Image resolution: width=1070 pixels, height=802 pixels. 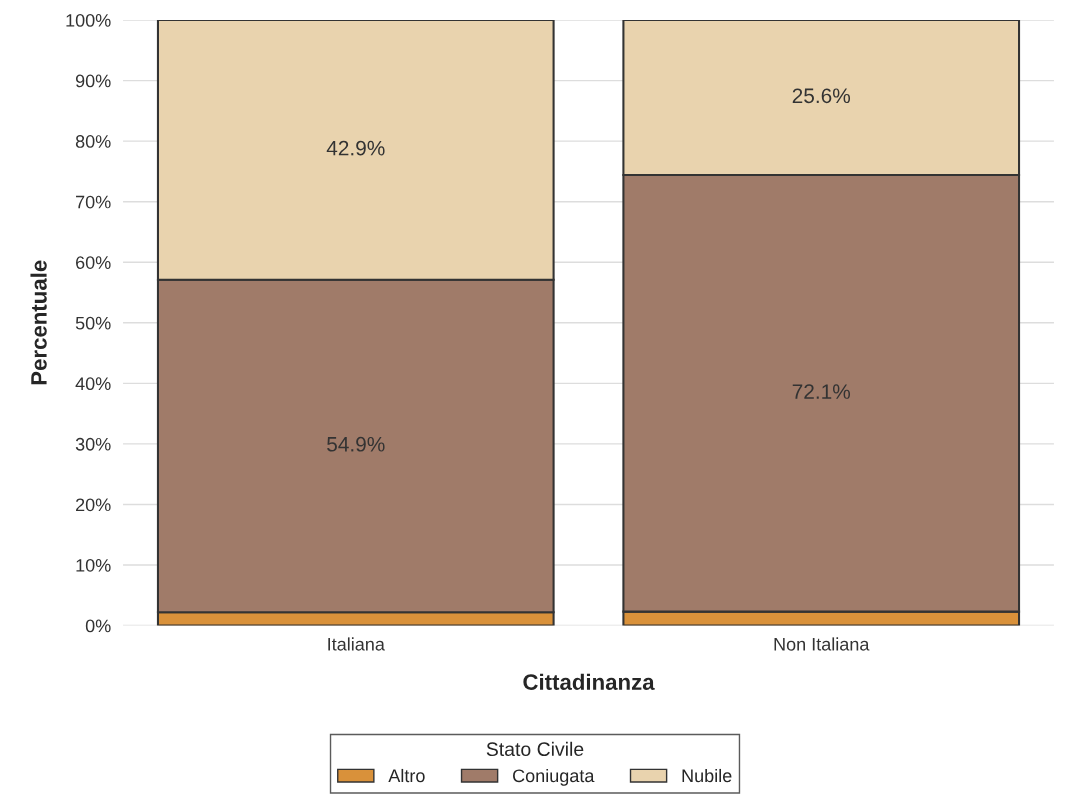 I want to click on y-tick-label: 80%, so click(x=93, y=141).